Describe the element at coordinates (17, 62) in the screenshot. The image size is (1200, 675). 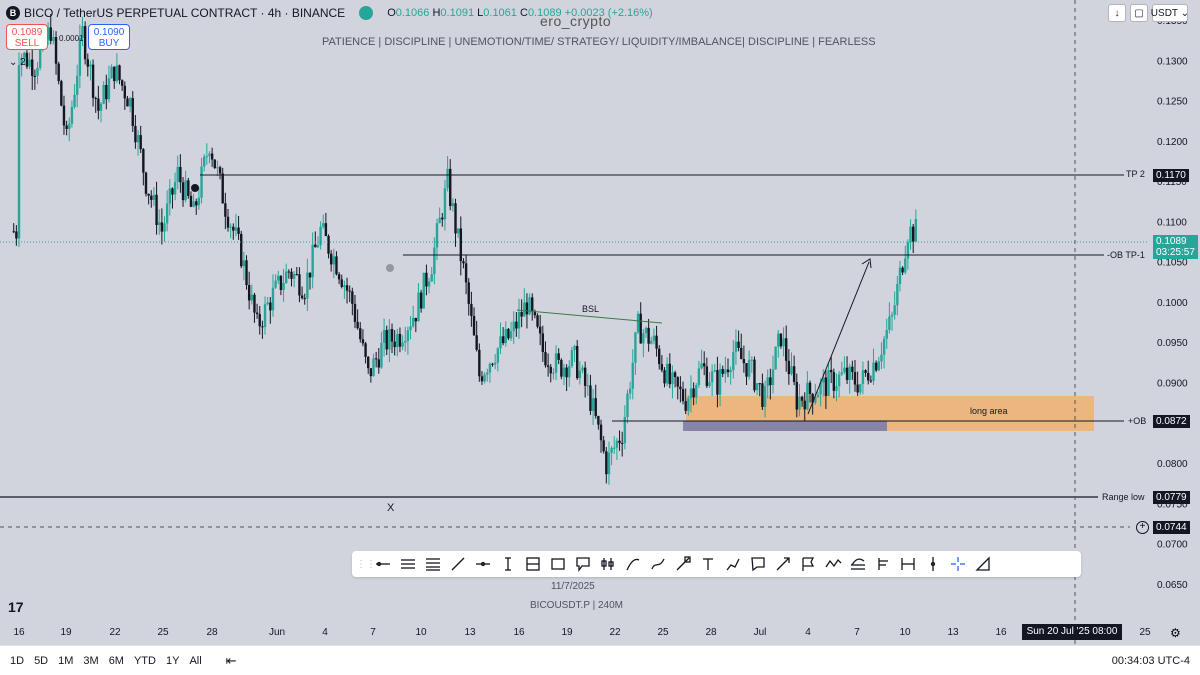
I see `indicator-count: ⌄ 2` at that location.